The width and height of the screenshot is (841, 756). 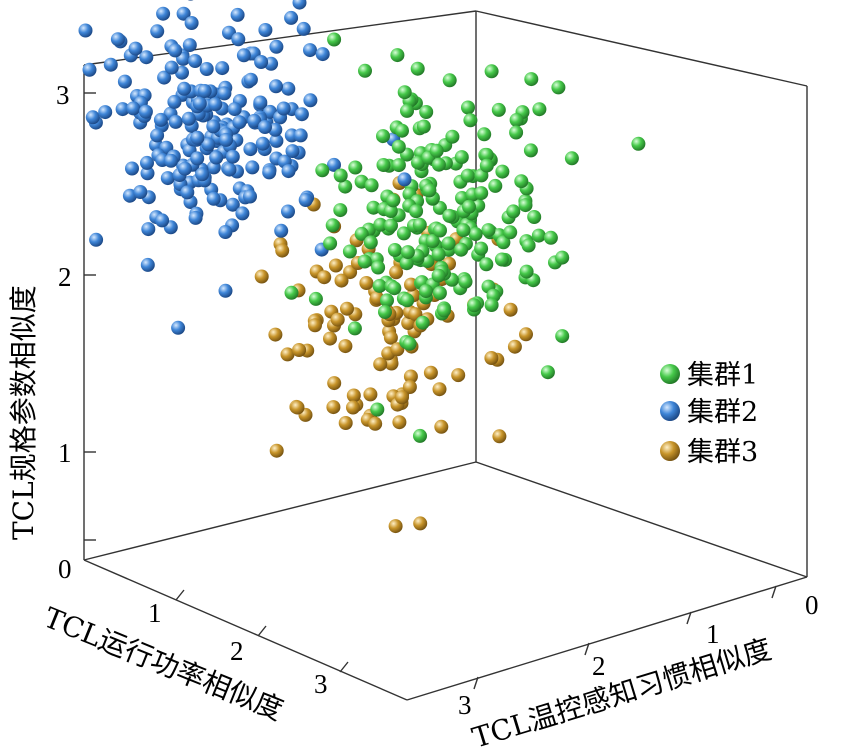 What do you see at coordinates (65, 277) in the screenshot?
I see `z-tick-label-2: 2` at bounding box center [65, 277].